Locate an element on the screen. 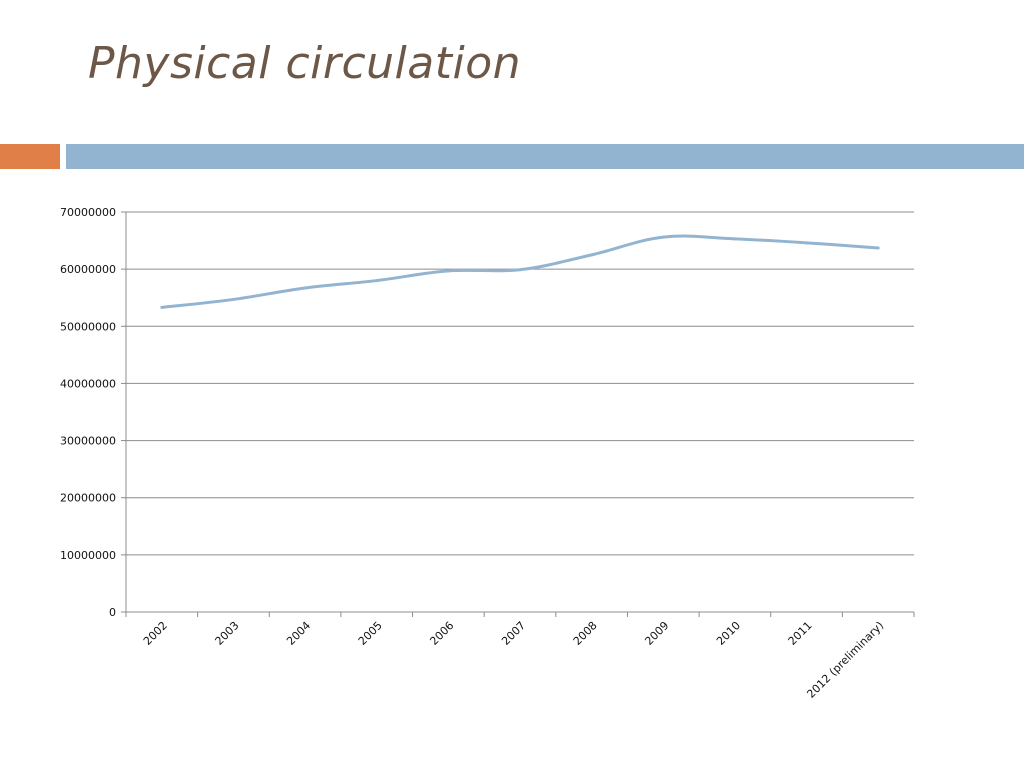 The height and width of the screenshot is (768, 1024). x-tick-label: 2004 is located at coordinates (298, 633).